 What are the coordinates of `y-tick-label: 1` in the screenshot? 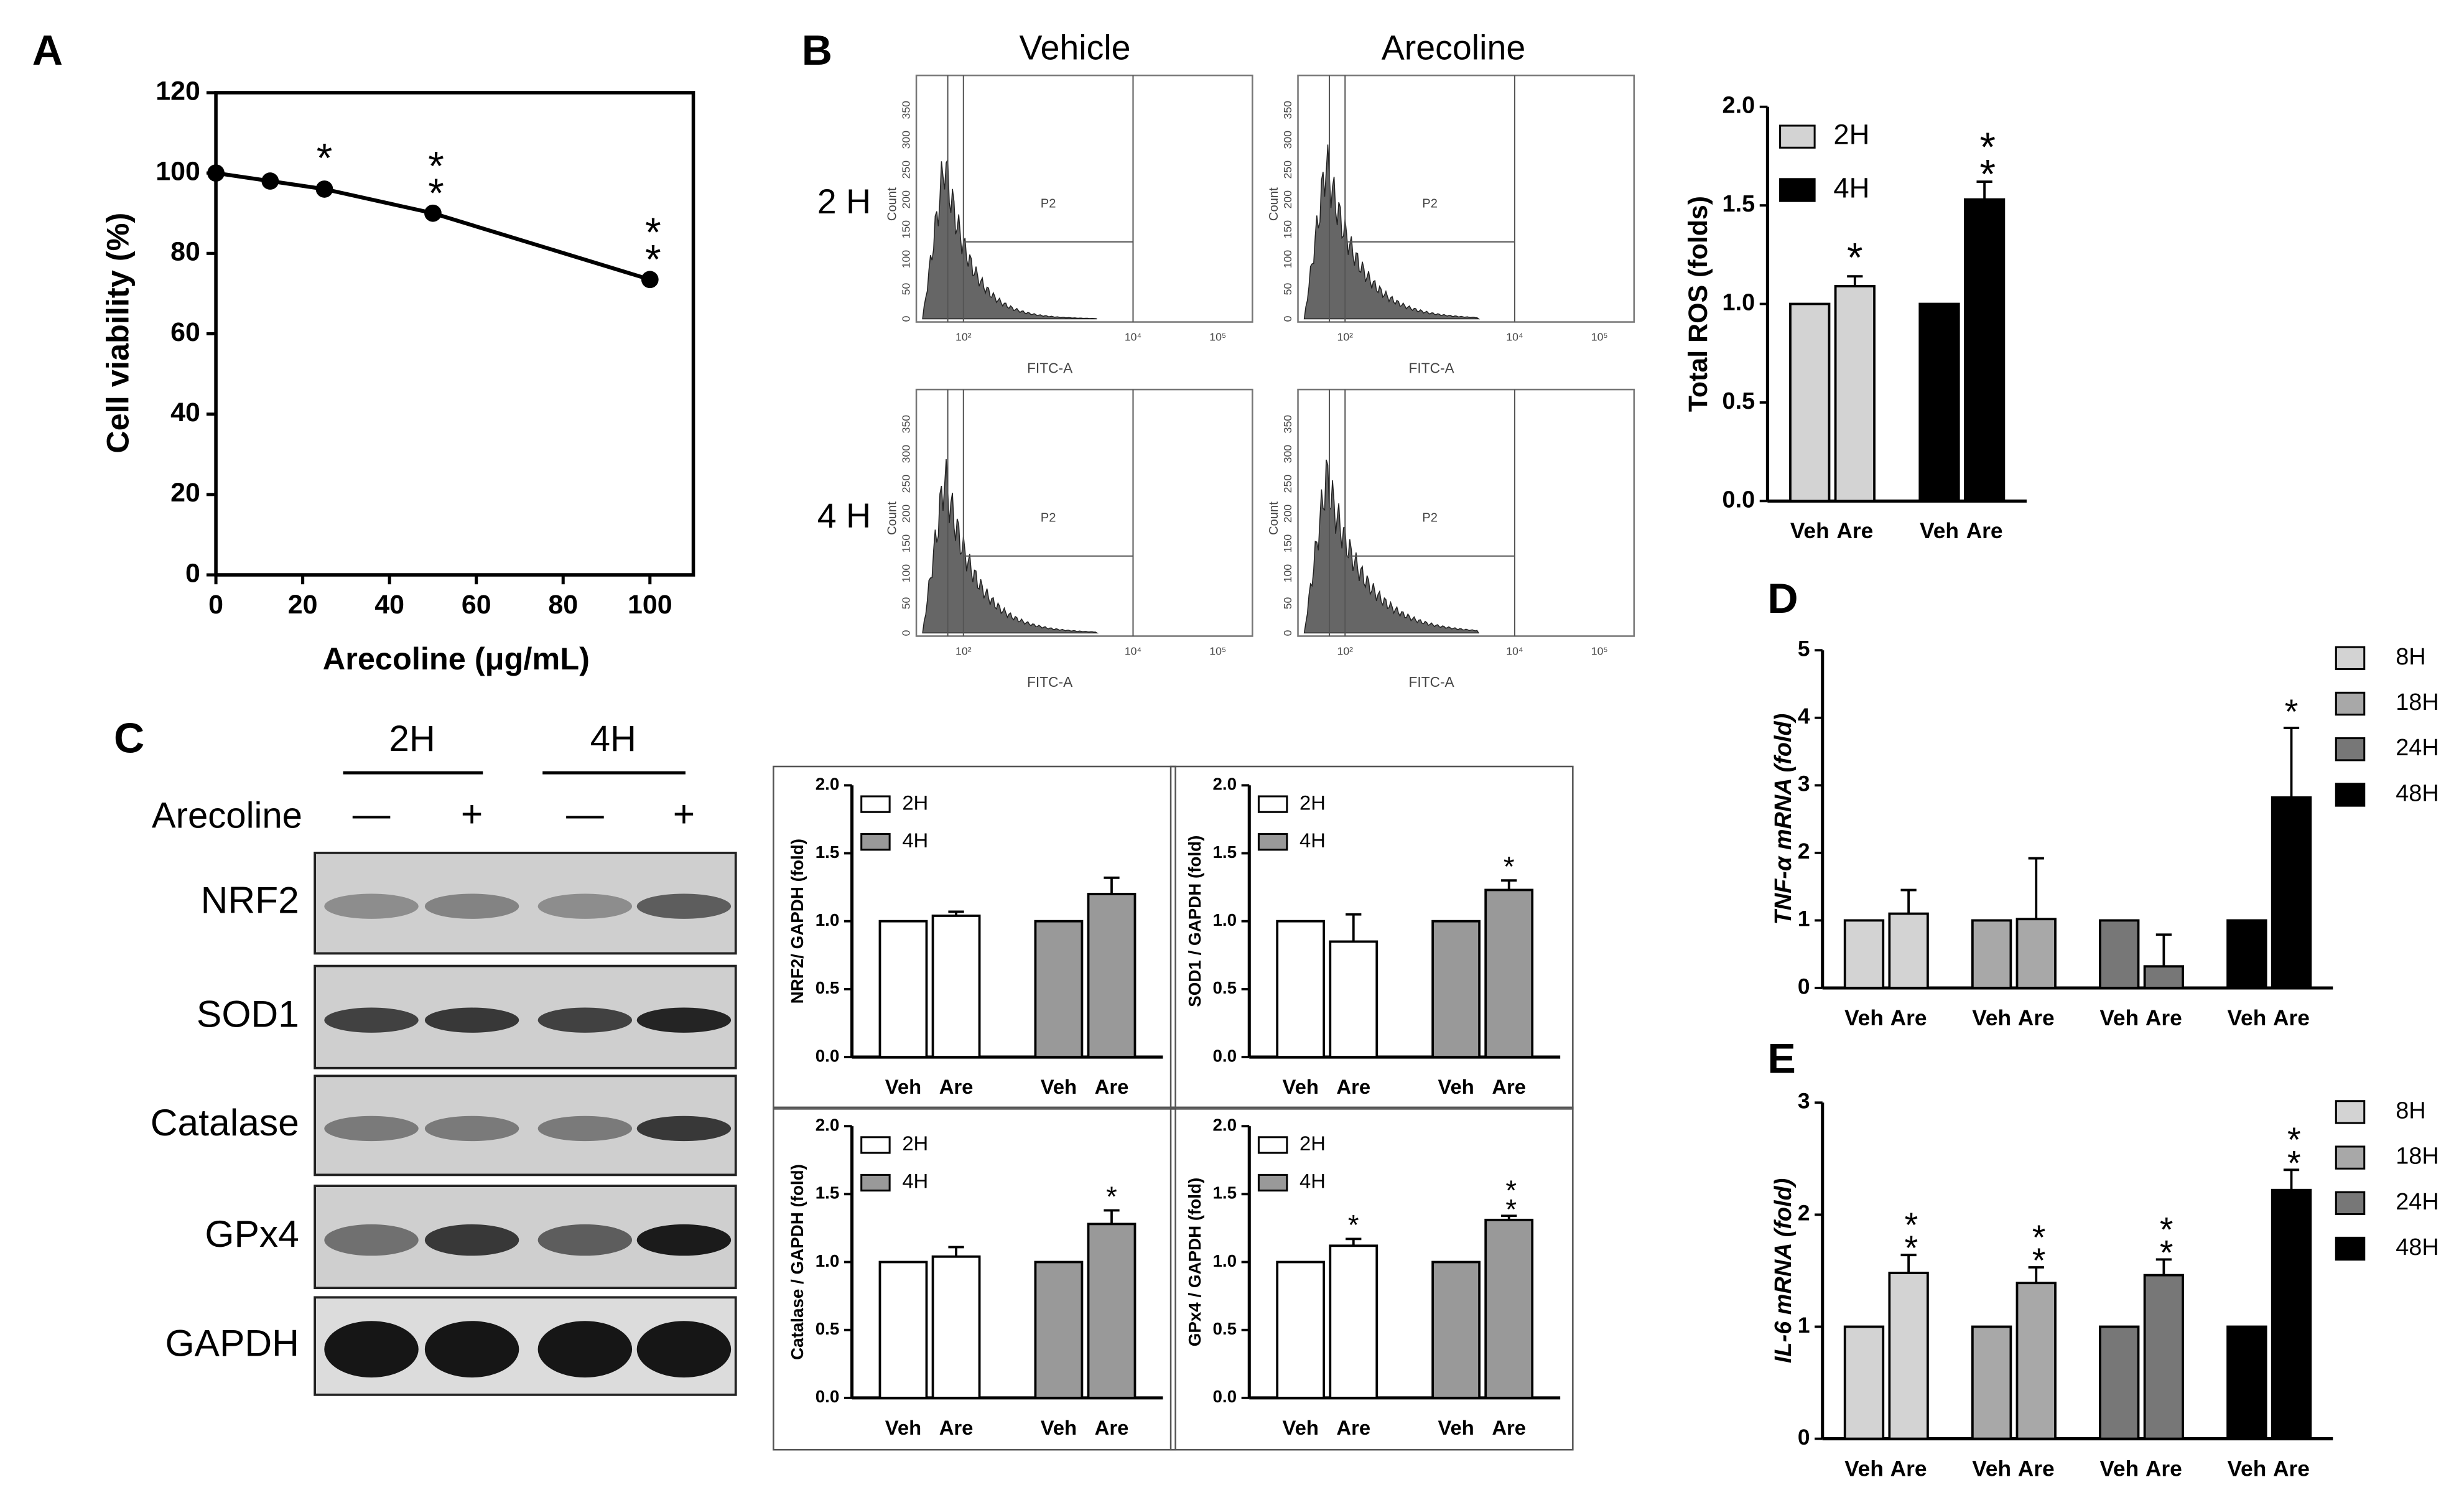 It's located at (1804, 919).